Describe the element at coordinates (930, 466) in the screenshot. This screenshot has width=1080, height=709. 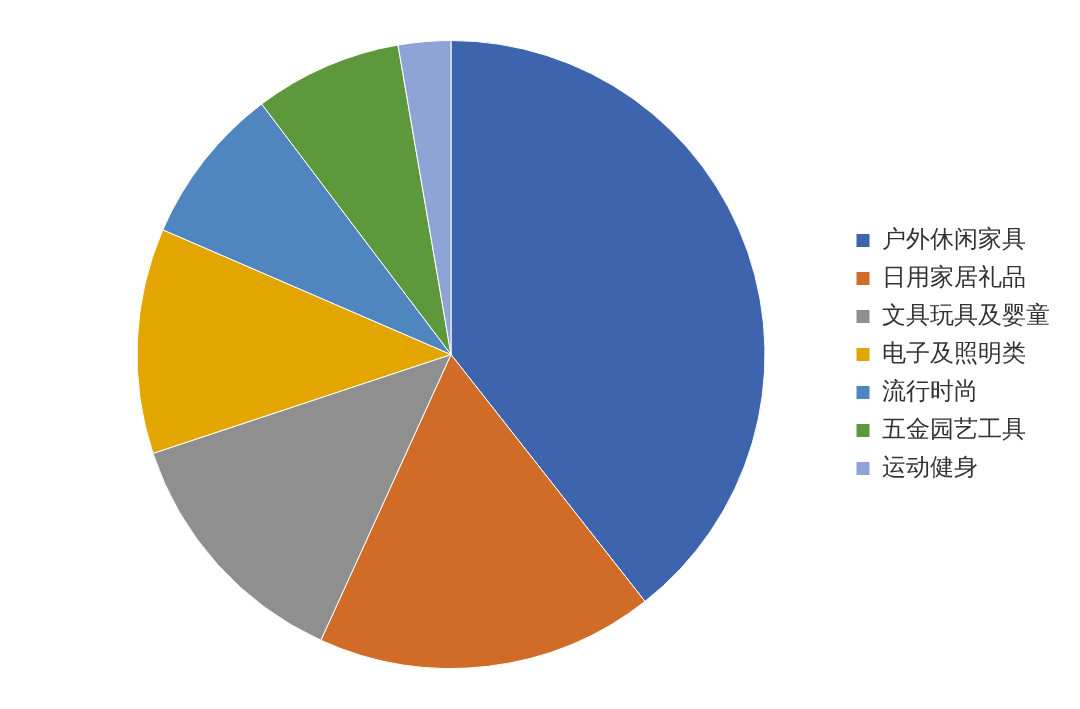
I see `legend-label: 运动健身` at that location.